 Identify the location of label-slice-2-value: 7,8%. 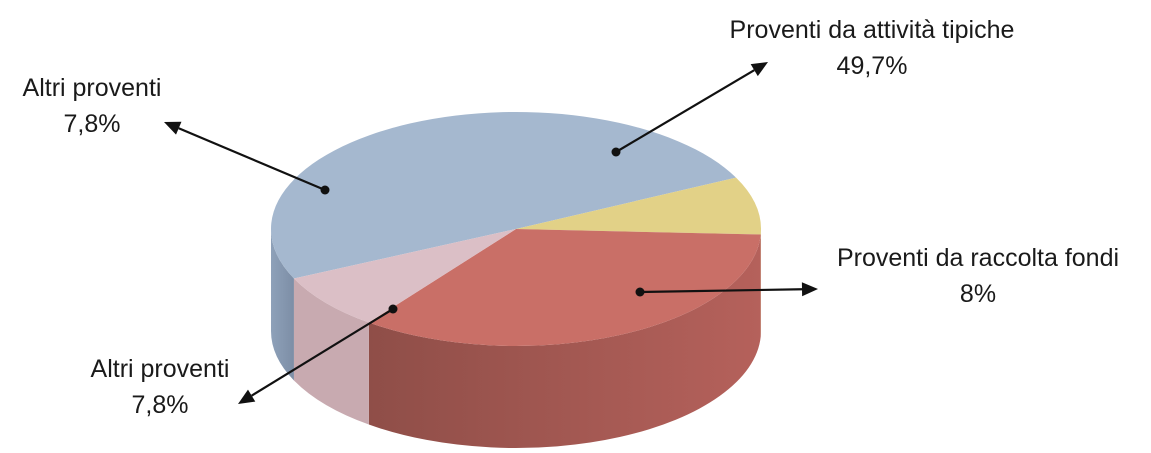
(160, 405).